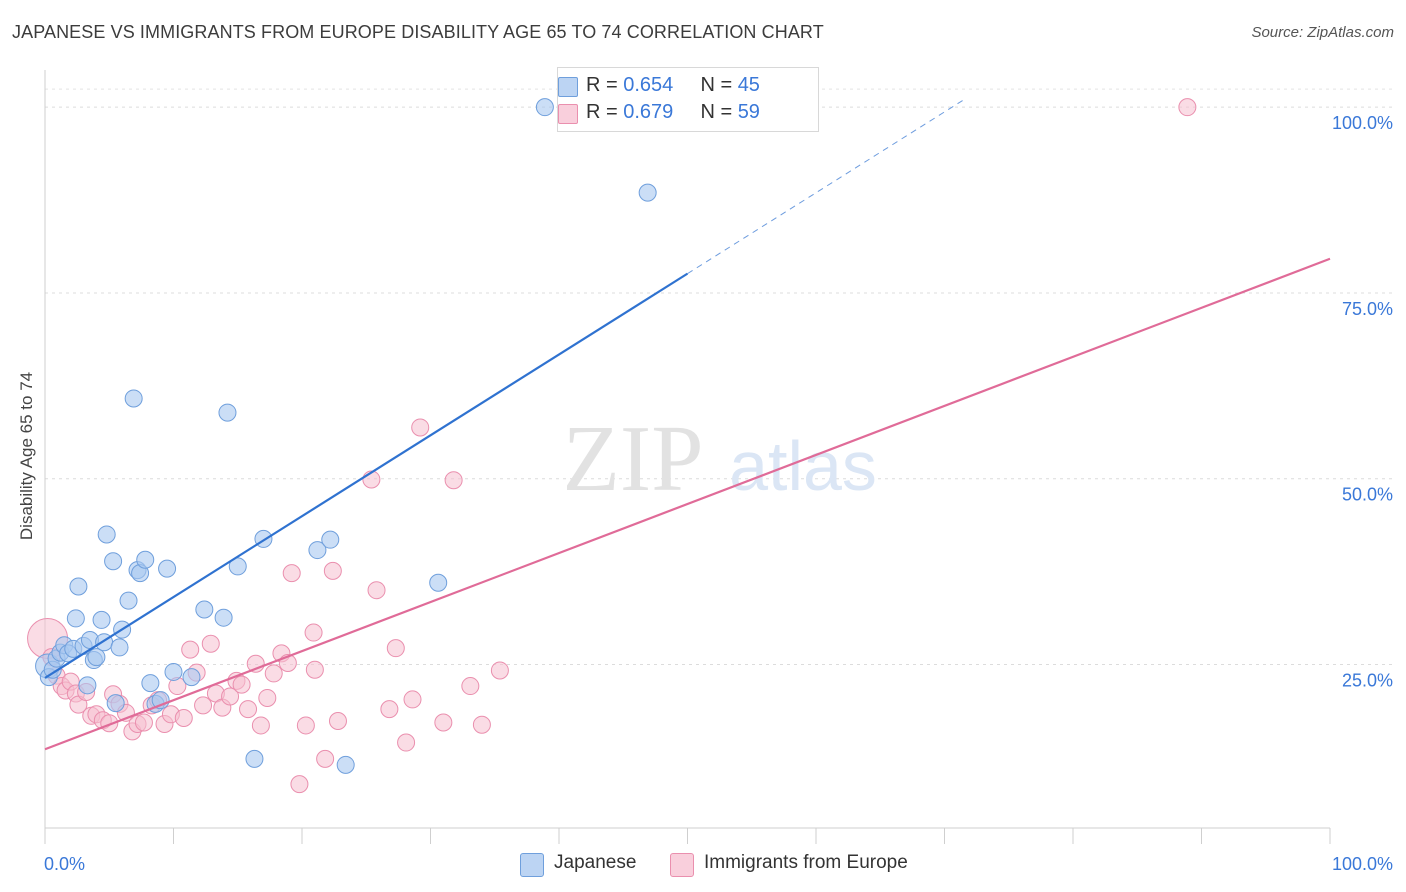 This screenshot has width=1406, height=892. Describe the element at coordinates (648, 85) in the screenshot. I see `legend-r-value: 0.654` at that location.